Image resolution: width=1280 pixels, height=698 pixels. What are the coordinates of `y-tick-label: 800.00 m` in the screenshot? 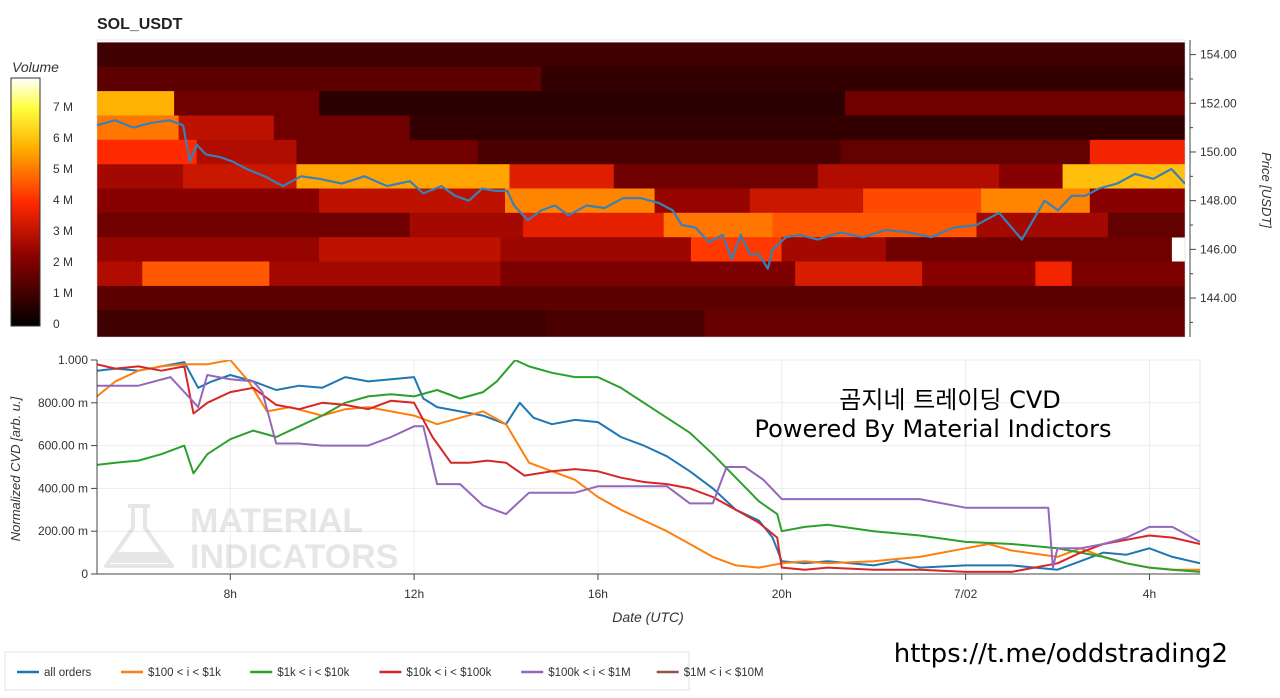 It's located at (63, 403).